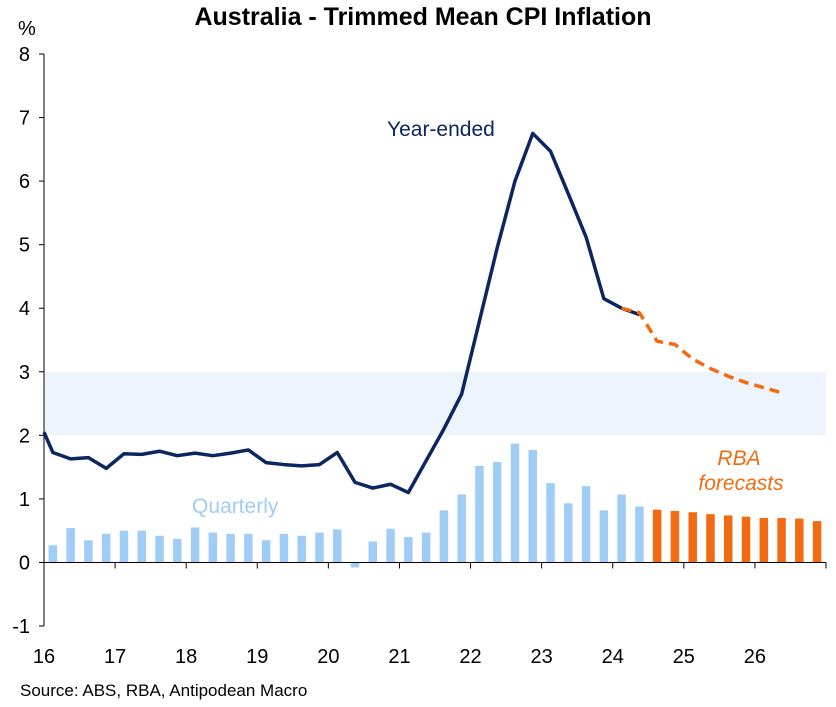 Image resolution: width=836 pixels, height=707 pixels. Describe the element at coordinates (346, 505) in the screenshot. I see `quarterly-bars` at that location.